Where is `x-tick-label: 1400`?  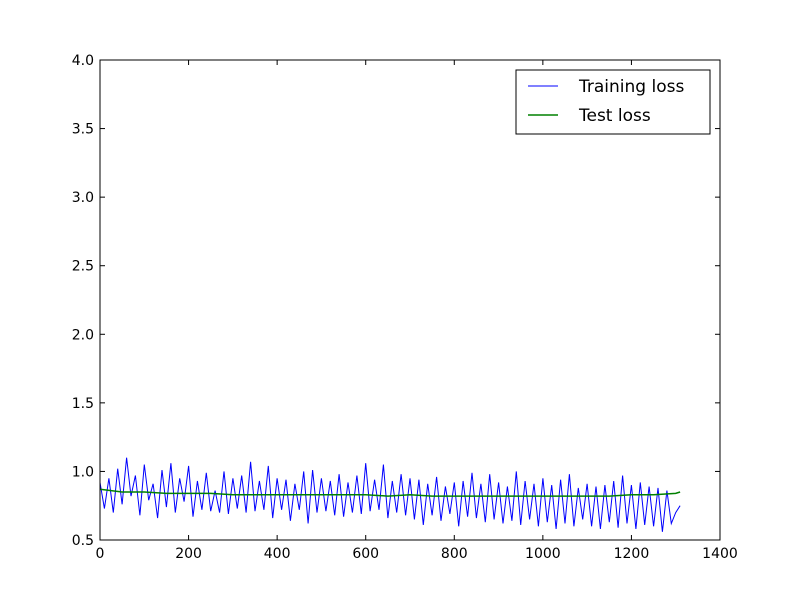
x-tick-label: 1400 is located at coordinates (720, 554).